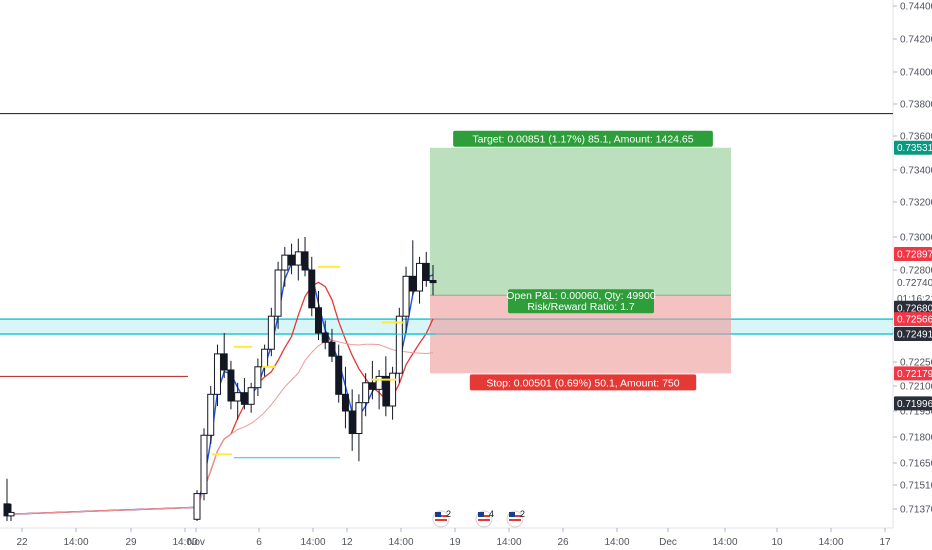  I want to click on price-tag-0: 0.73531, so click(913, 147).